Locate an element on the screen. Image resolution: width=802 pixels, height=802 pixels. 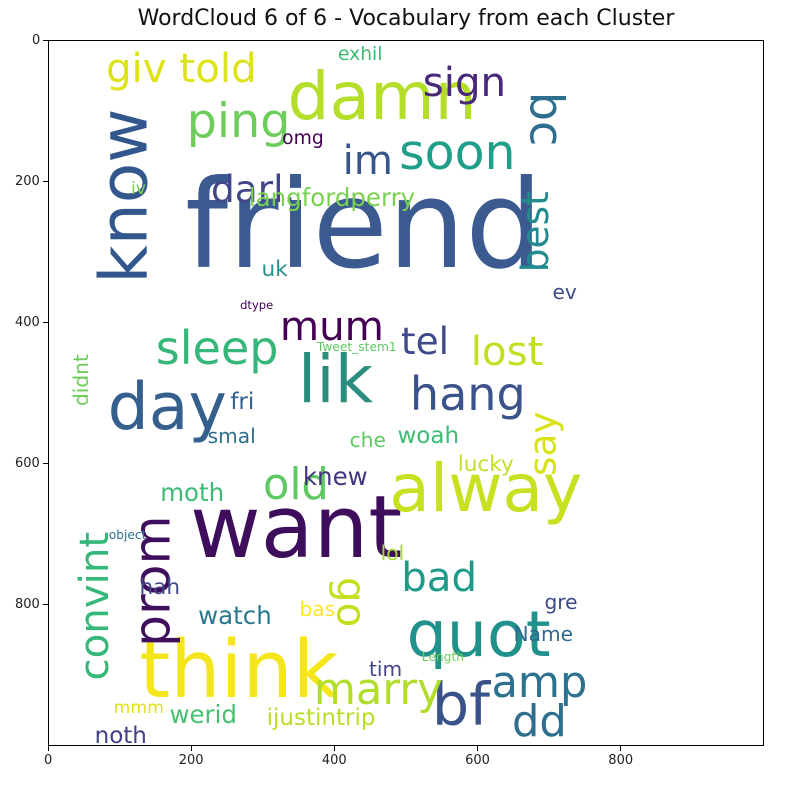
word-watch: watch is located at coordinates (235, 616).